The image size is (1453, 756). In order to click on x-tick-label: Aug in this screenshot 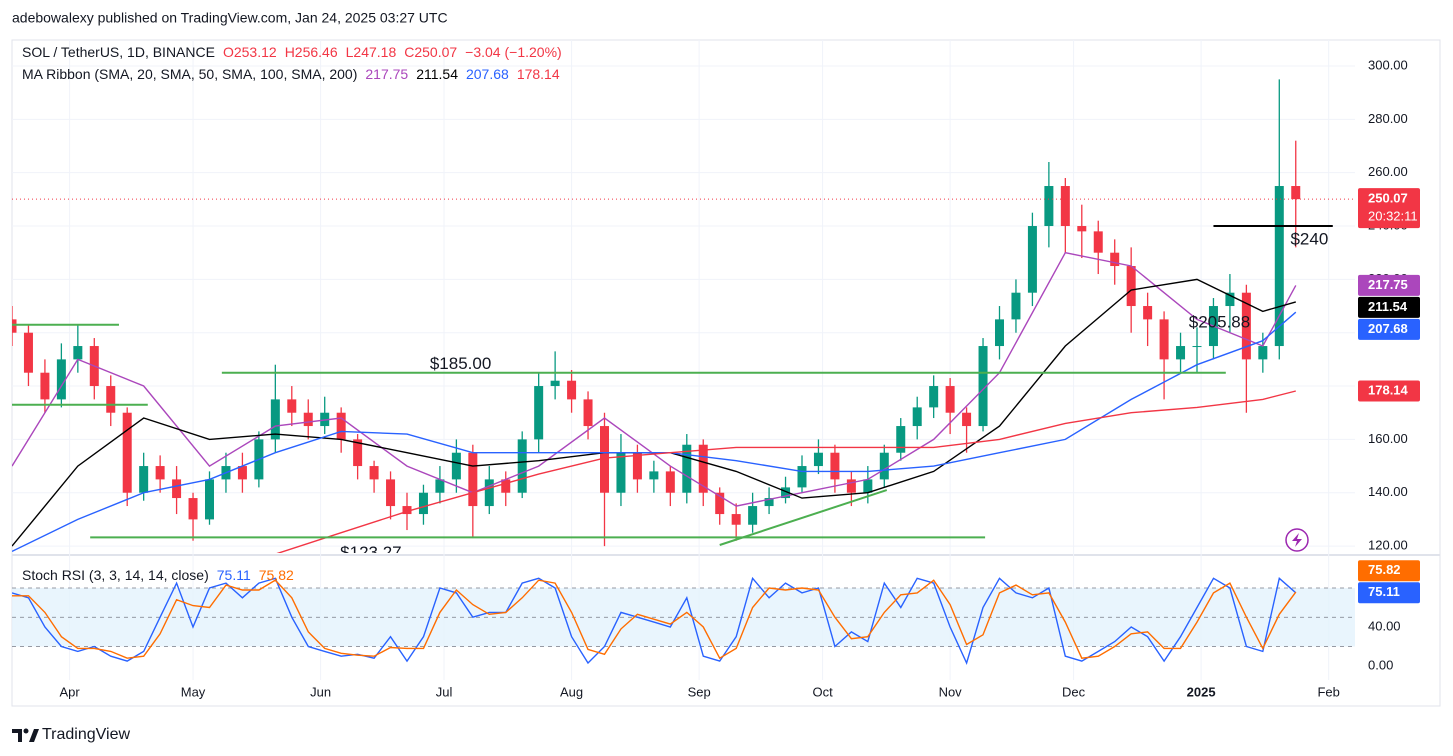, I will do `click(571, 691)`.